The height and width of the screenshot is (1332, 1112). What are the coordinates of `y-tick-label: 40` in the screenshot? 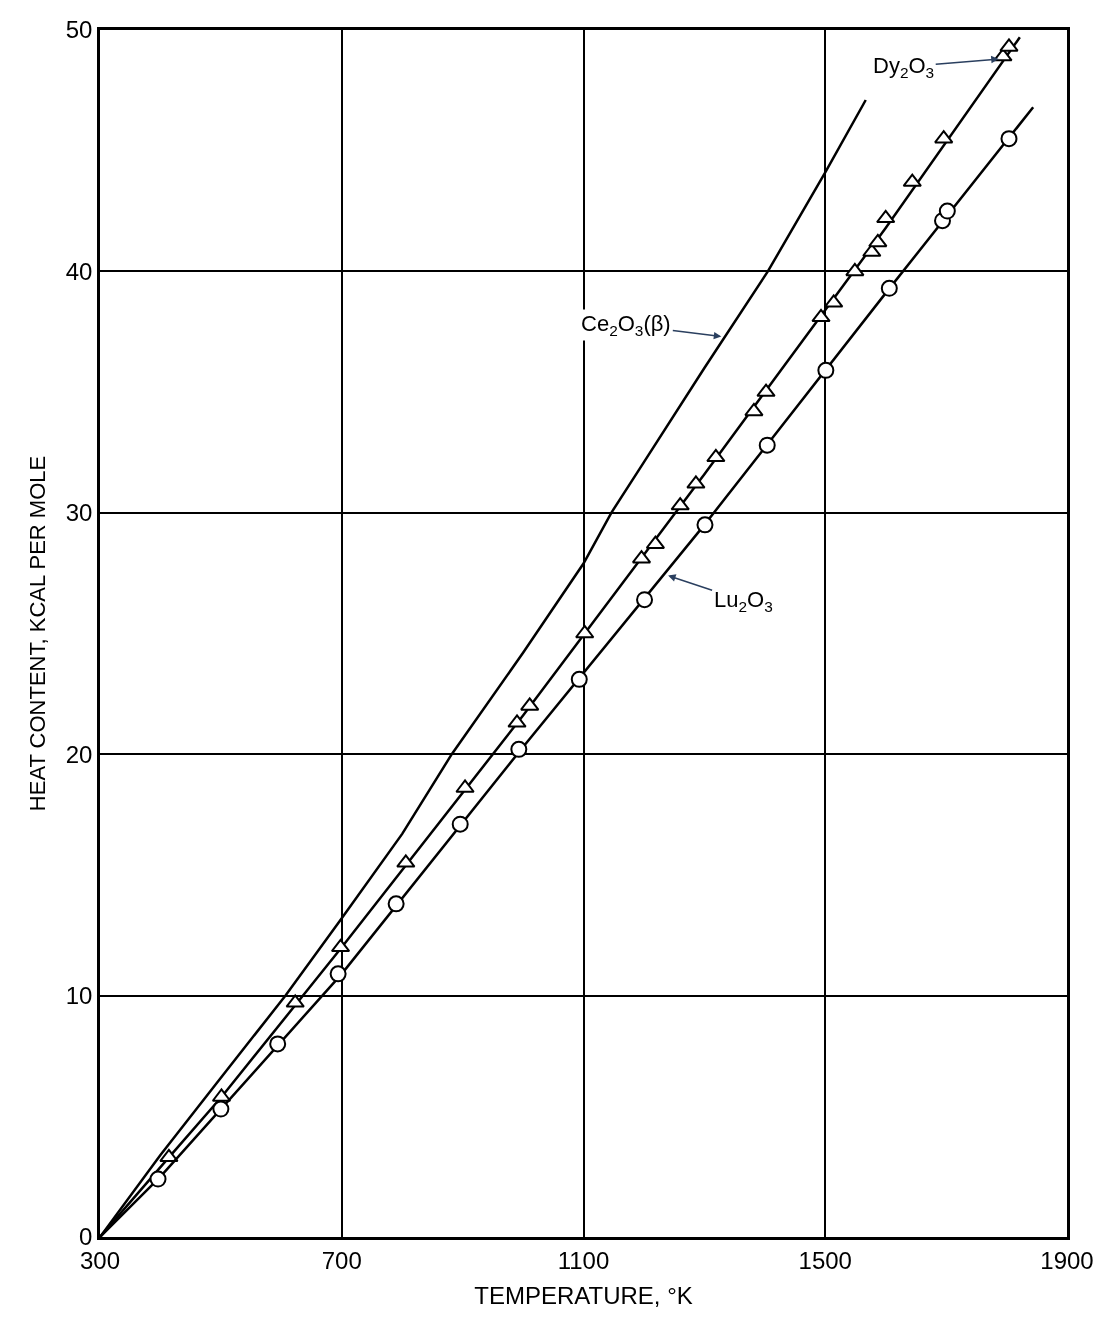 It's located at (79, 271).